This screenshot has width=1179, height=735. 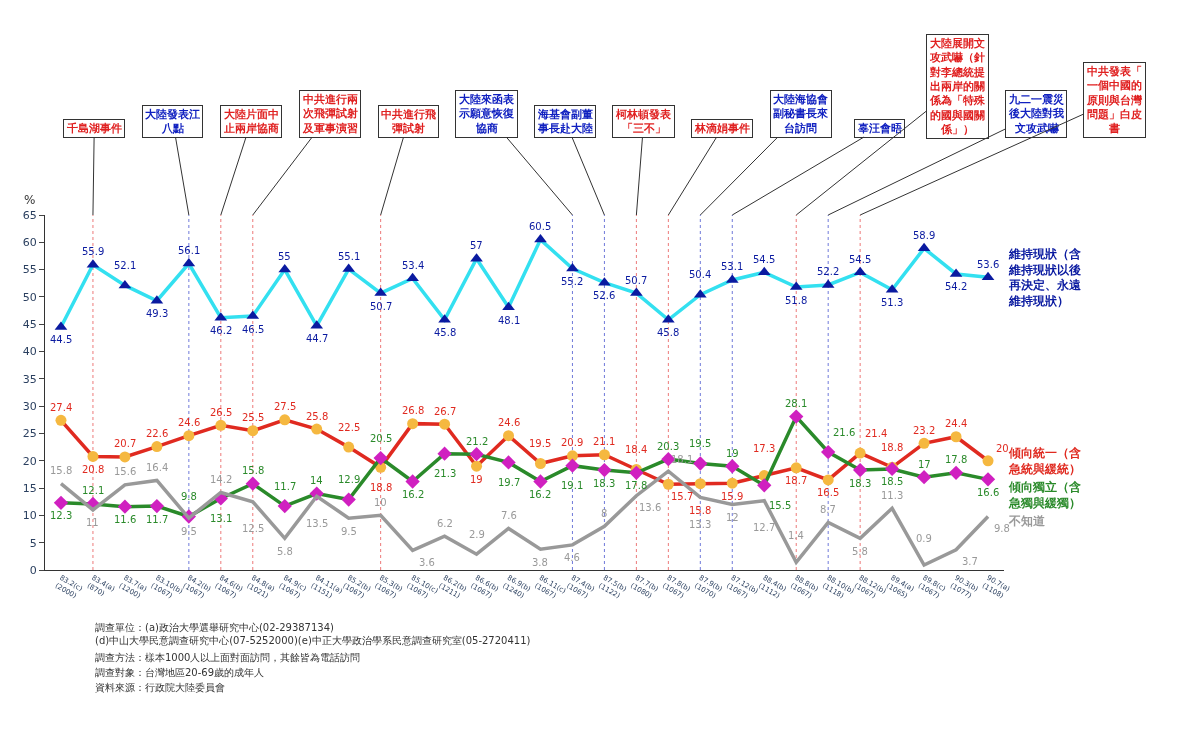 What do you see at coordinates (253, 329) in the screenshot?
I see `data-label: 46.5` at bounding box center [253, 329].